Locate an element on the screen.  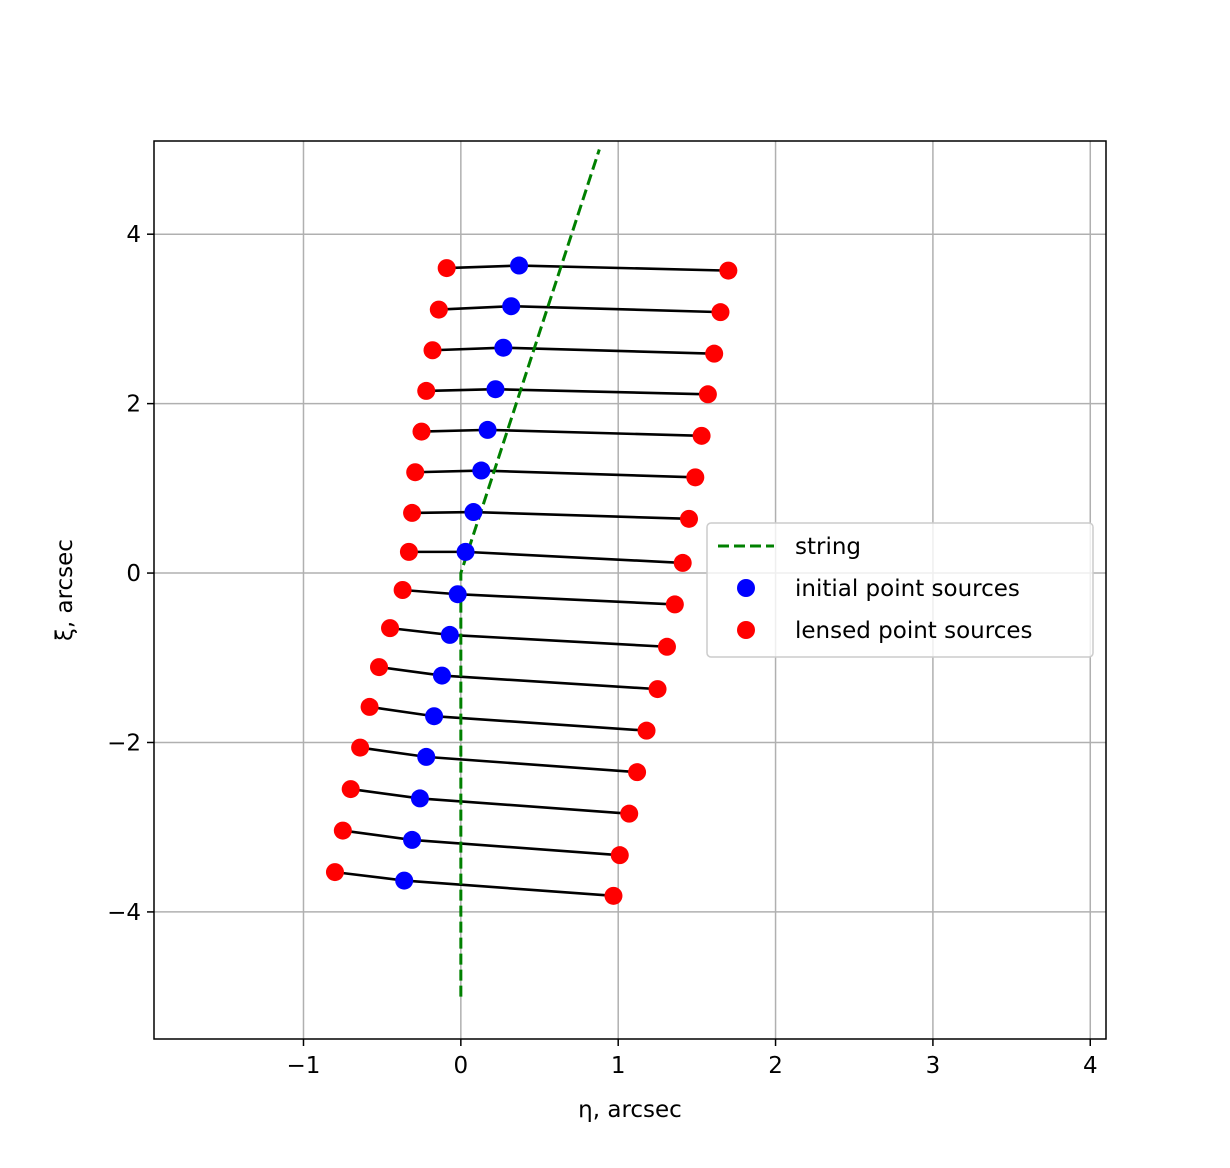
legend-swatch-initial is located at coordinates (746, 588).